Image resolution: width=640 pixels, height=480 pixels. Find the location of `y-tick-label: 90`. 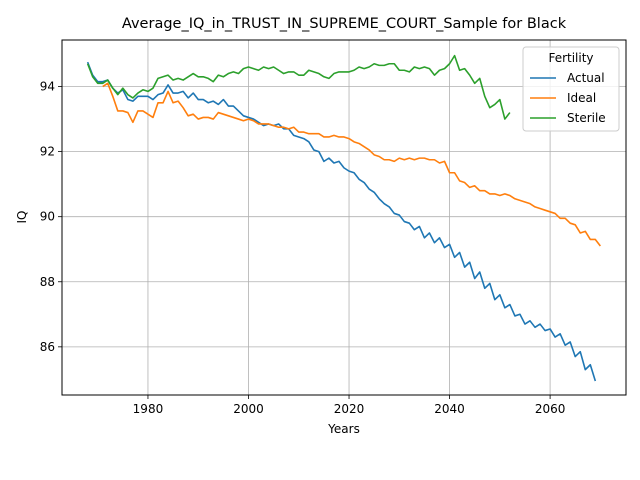

y-tick-label: 90 is located at coordinates (47, 217).